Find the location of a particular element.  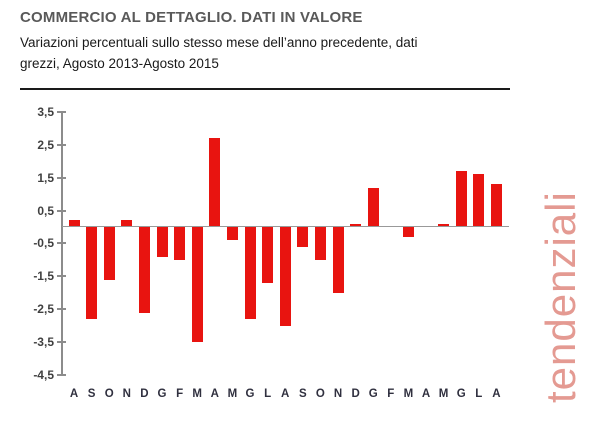

y-tick-label: 3,5 is located at coordinates (45, 111).